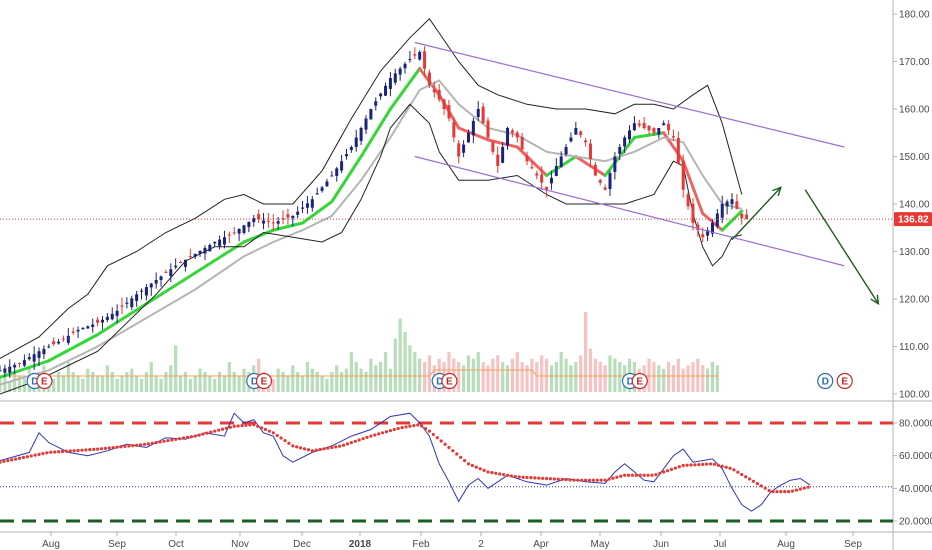 This screenshot has width=932, height=550. I want to click on dividend-marker, so click(825, 381).